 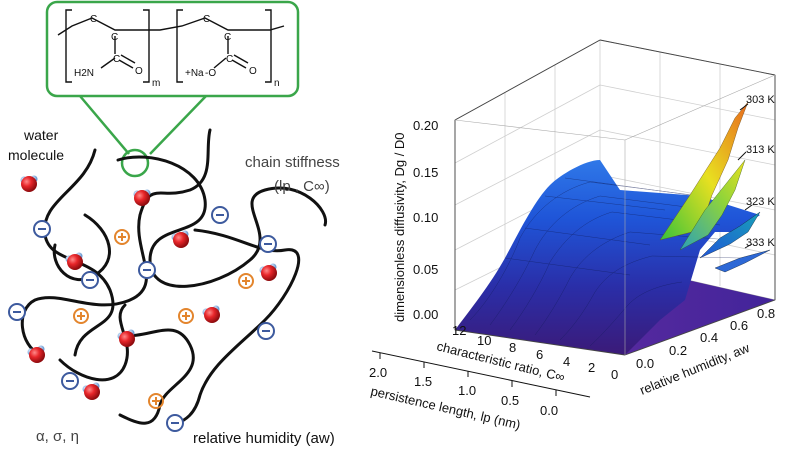 What do you see at coordinates (210, 73) in the screenshot?
I see `atom-o-minus: -O` at bounding box center [210, 73].